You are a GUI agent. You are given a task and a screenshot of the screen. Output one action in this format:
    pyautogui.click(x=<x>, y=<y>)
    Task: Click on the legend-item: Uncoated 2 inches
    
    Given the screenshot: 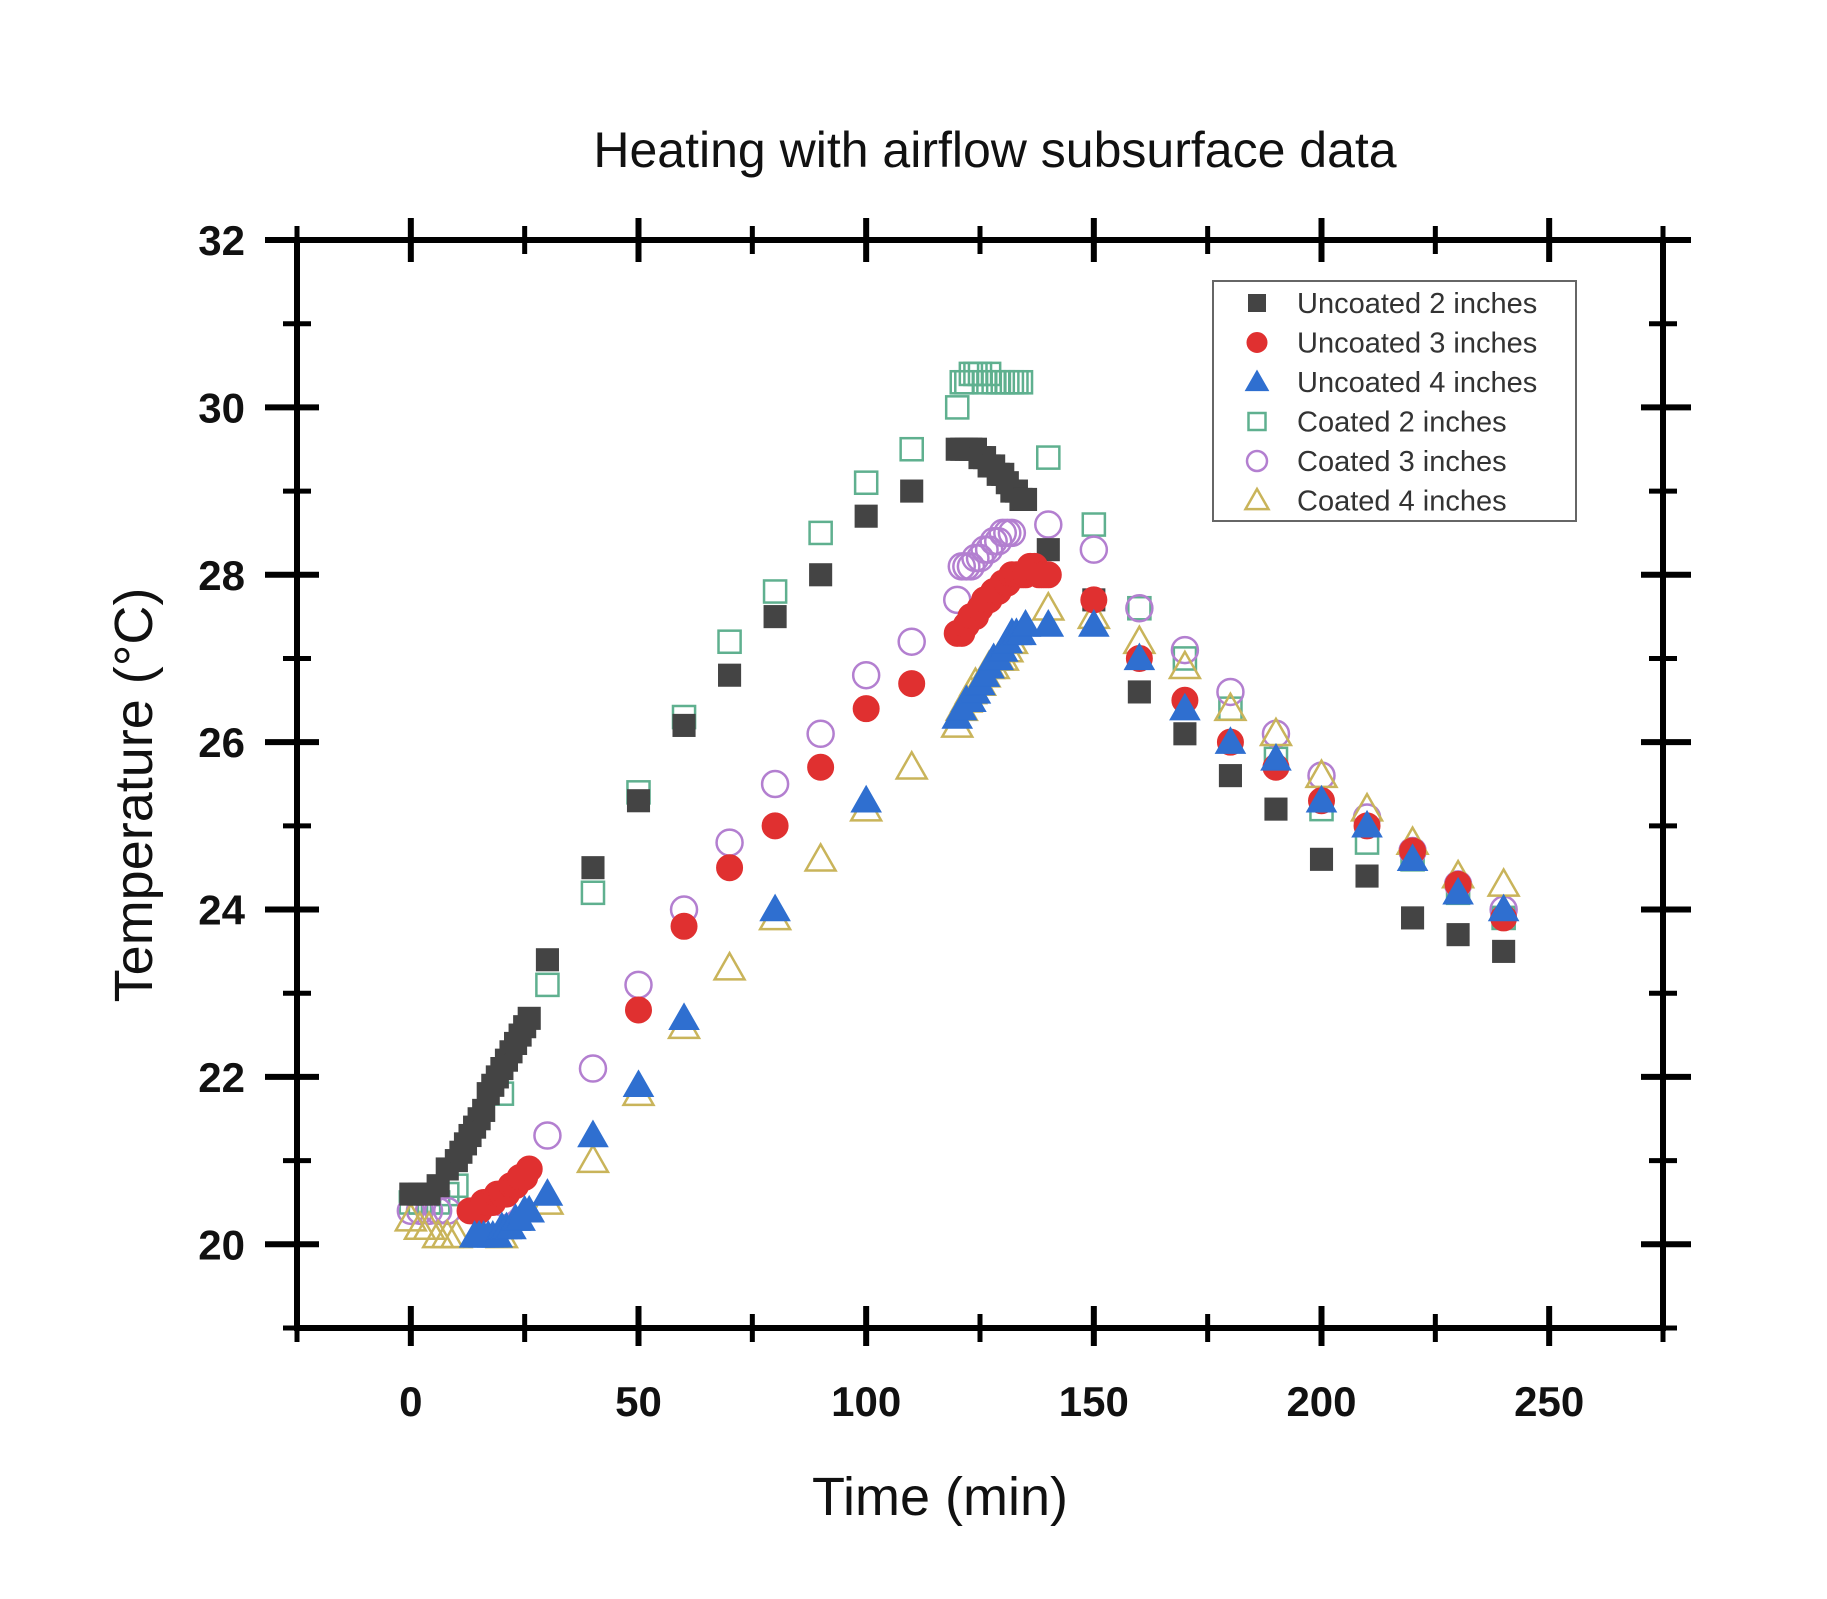 What is the action you would take?
    pyautogui.click(x=1392, y=304)
    